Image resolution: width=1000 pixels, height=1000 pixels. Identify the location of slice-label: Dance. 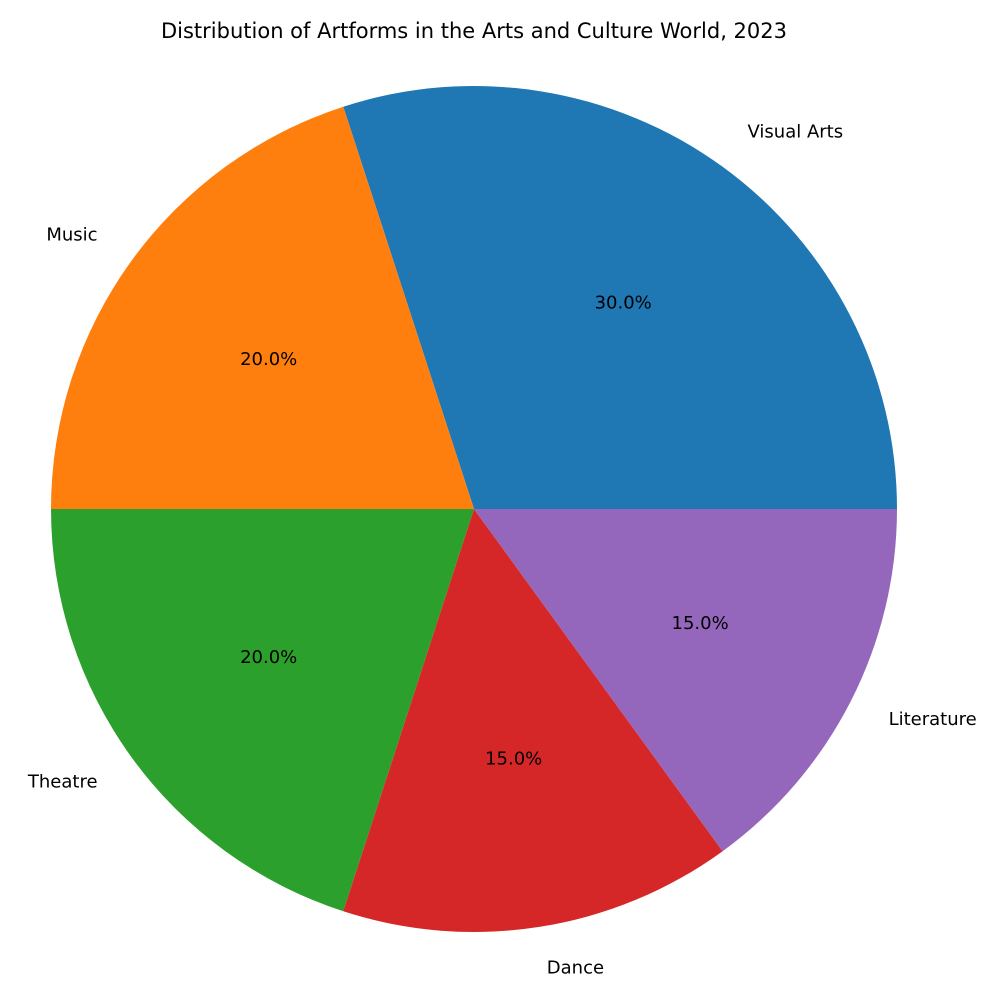
(575, 968).